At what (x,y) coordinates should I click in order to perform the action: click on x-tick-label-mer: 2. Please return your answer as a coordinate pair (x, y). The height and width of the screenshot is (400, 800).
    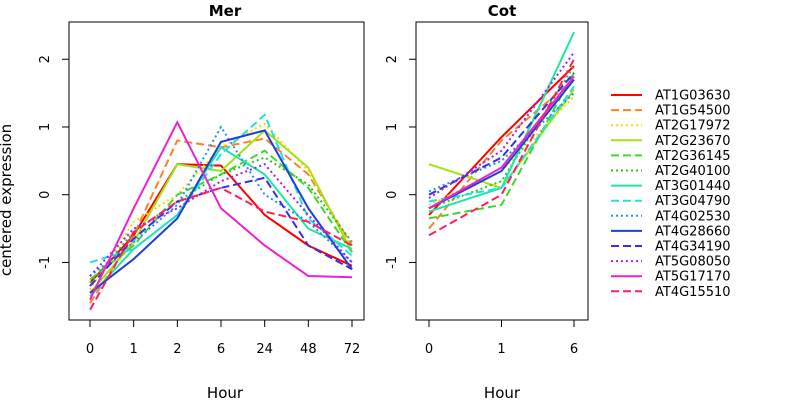
    Looking at the image, I should click on (177, 349).